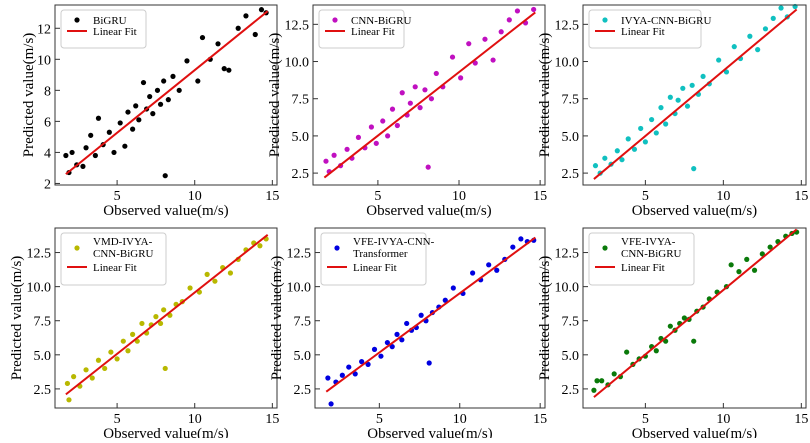 The width and height of the screenshot is (810, 443). I want to click on legend-label: VFE-IVYA-, so click(648, 242).